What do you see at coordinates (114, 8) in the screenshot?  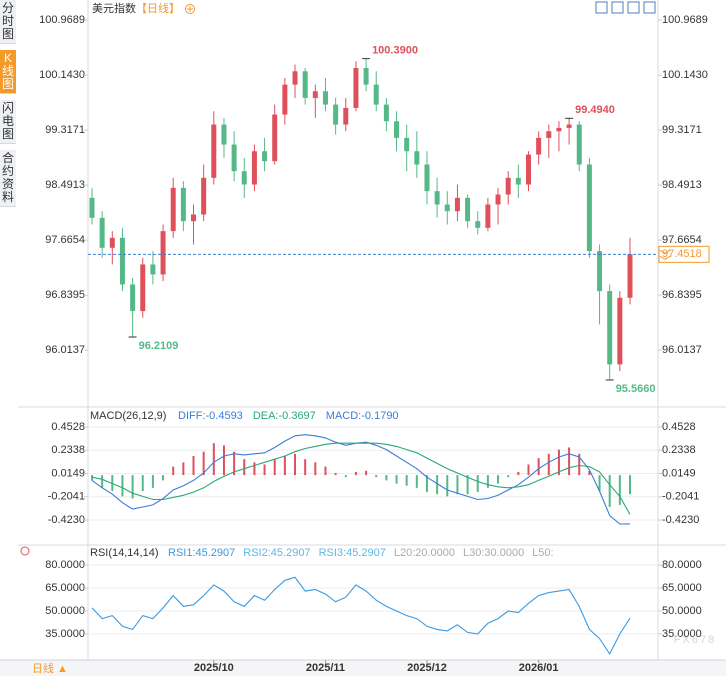 I see `chart-title: 美元指数` at bounding box center [114, 8].